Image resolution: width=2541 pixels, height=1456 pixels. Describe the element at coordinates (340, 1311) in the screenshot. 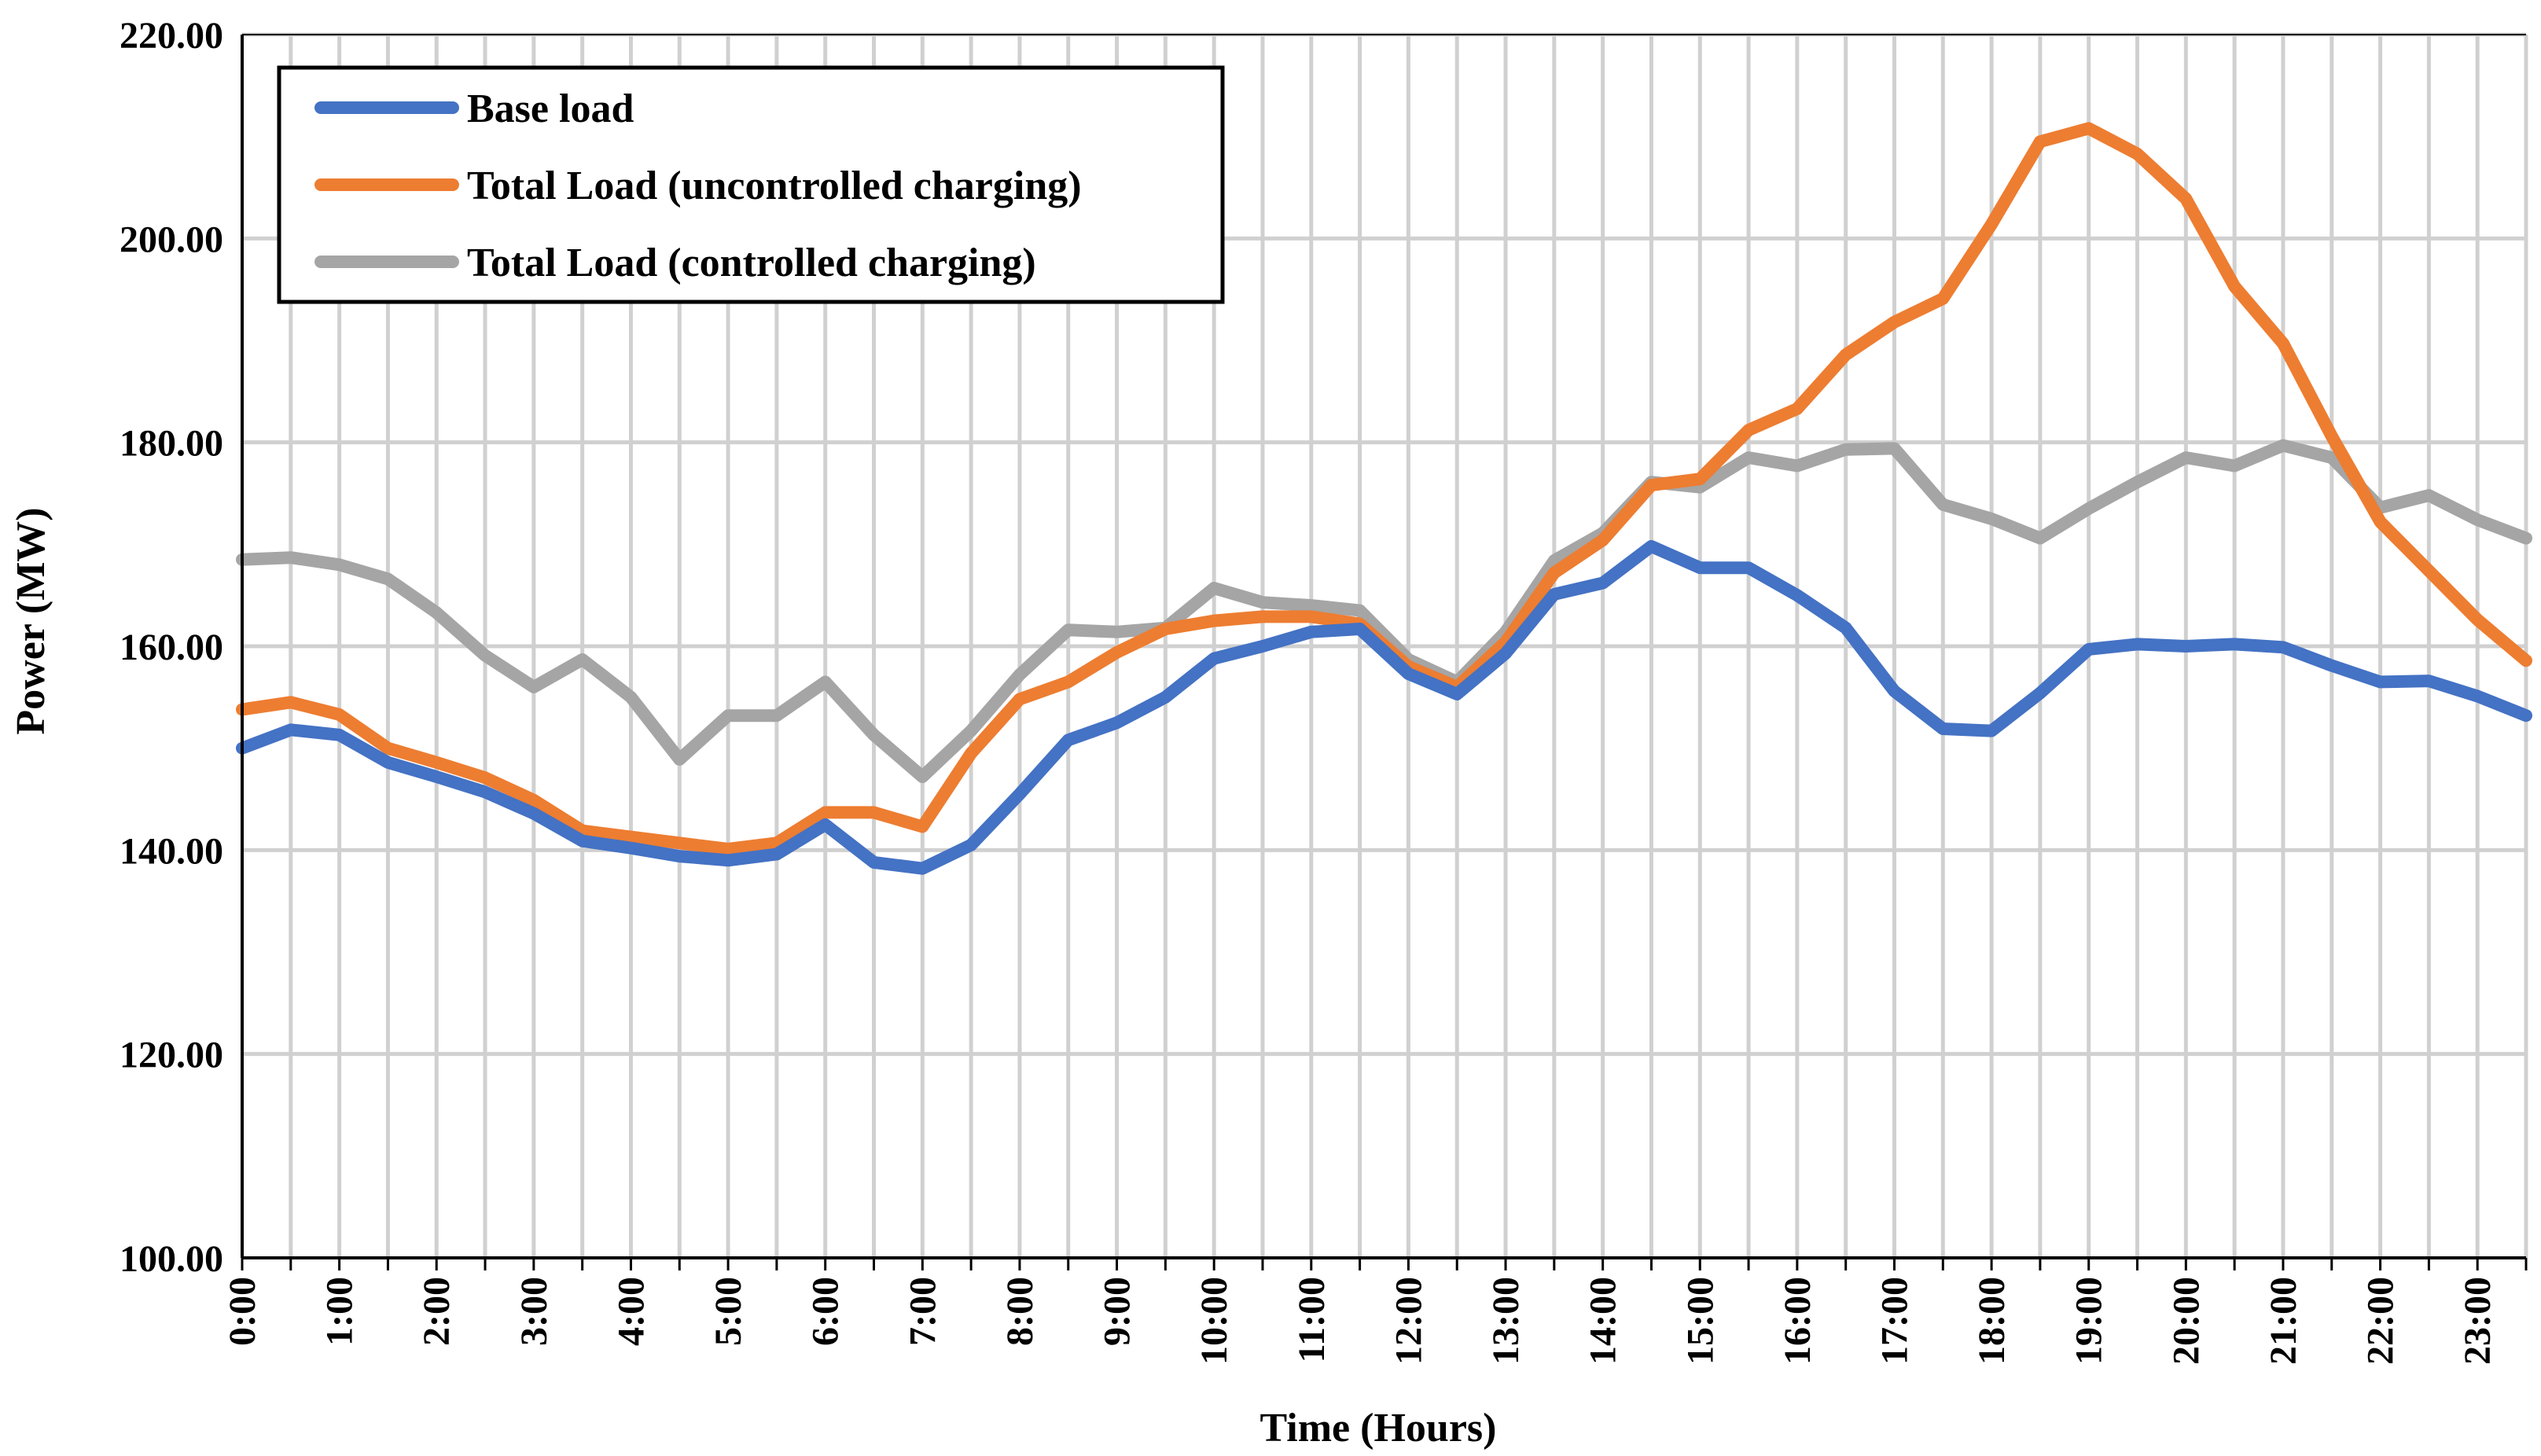

I see `x-tick-label: 1:00` at that location.